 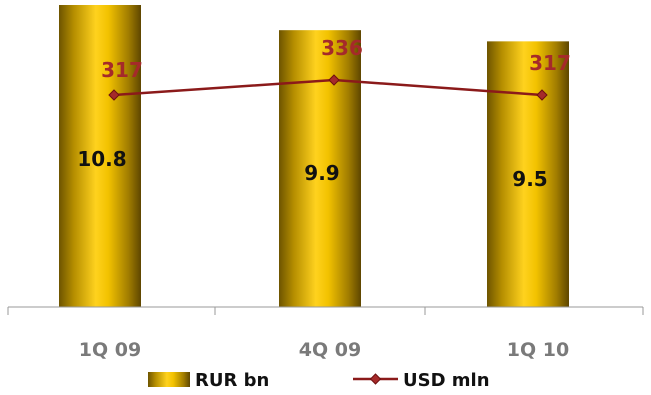 What do you see at coordinates (328, 87) in the screenshot?
I see `usd-line-layer` at bounding box center [328, 87].